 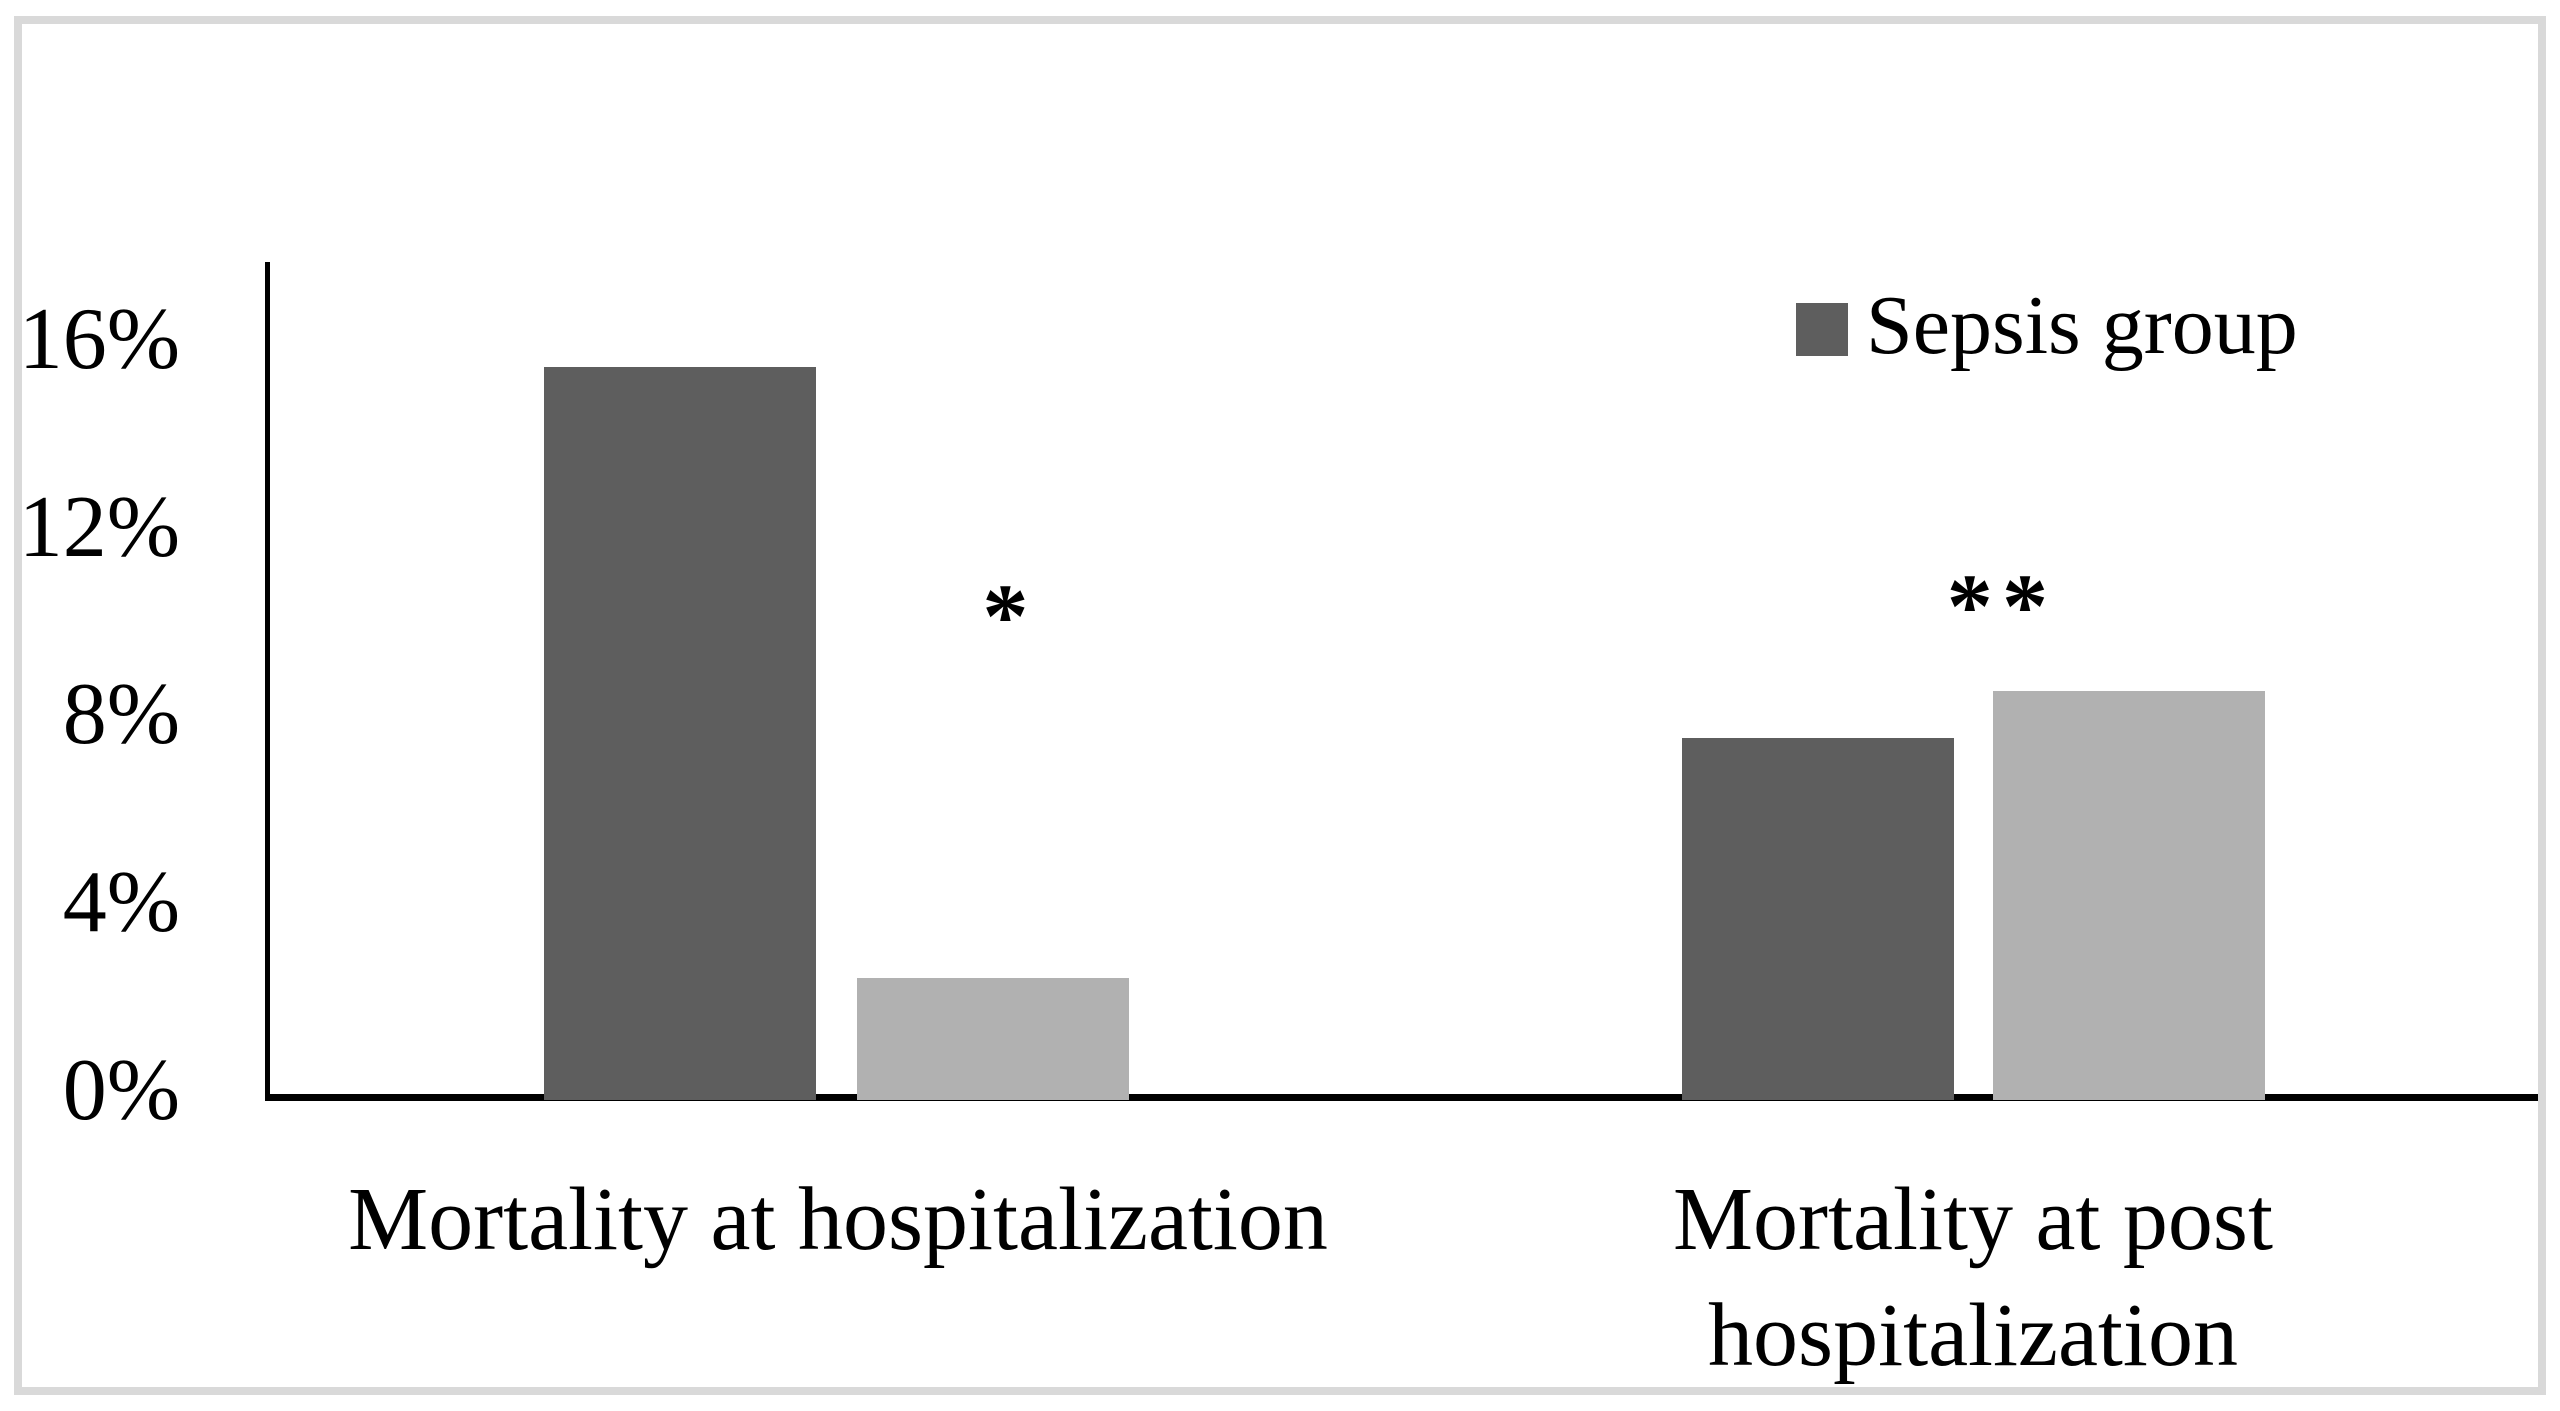 I want to click on bar-comparison-mortality-hospitalization, so click(x=993, y=1039).